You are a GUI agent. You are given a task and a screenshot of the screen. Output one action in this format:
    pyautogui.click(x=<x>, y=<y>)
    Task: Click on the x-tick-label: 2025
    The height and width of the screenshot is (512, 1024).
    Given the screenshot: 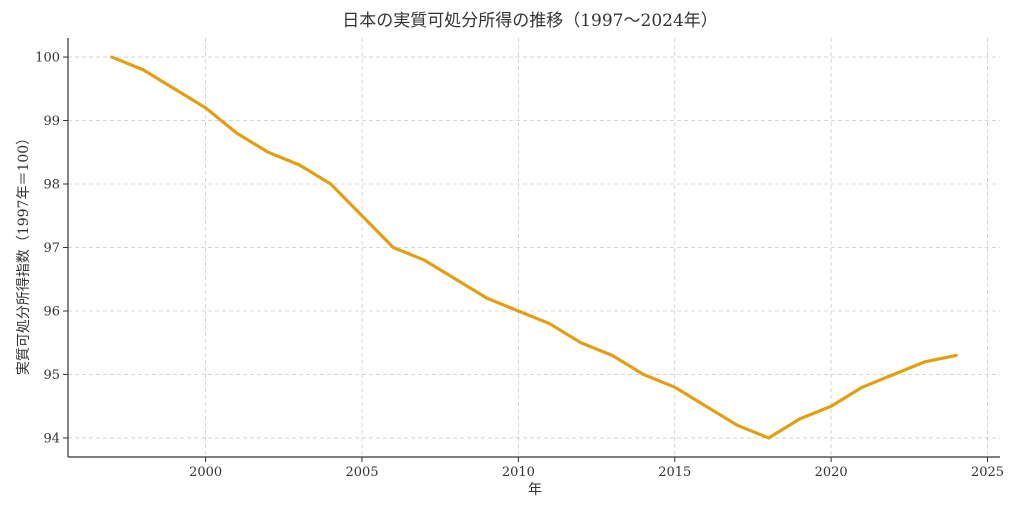 What is the action you would take?
    pyautogui.click(x=987, y=472)
    